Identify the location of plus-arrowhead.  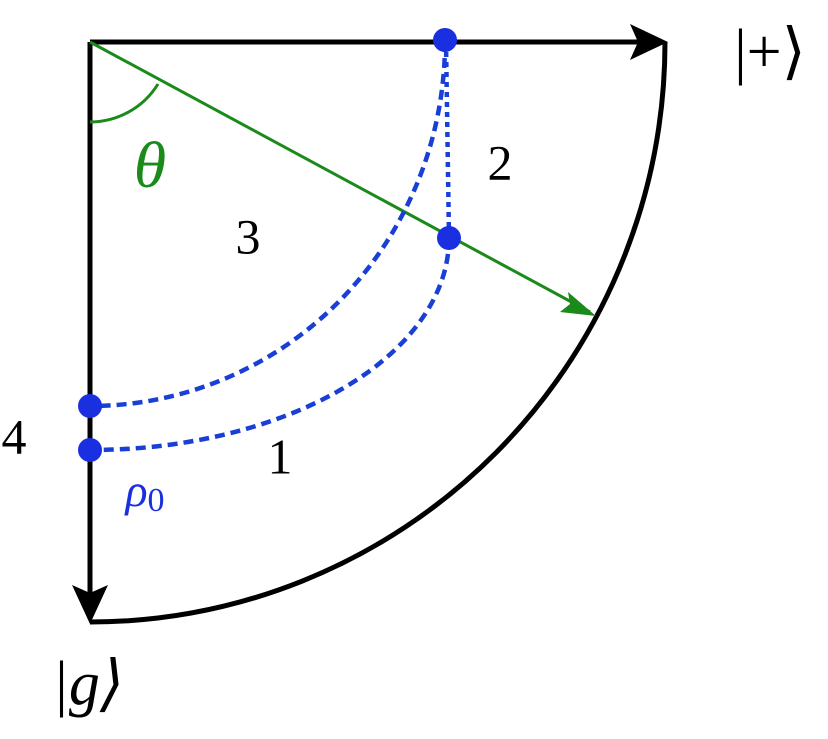
(649, 42).